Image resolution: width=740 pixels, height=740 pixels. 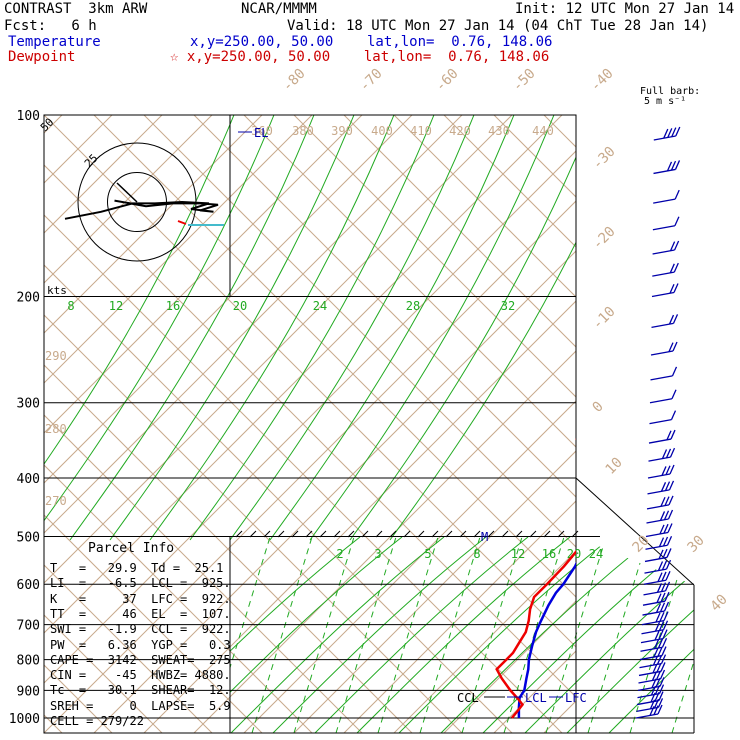 I want to click on mixing-ratio-label: 28, so click(x=413, y=306).